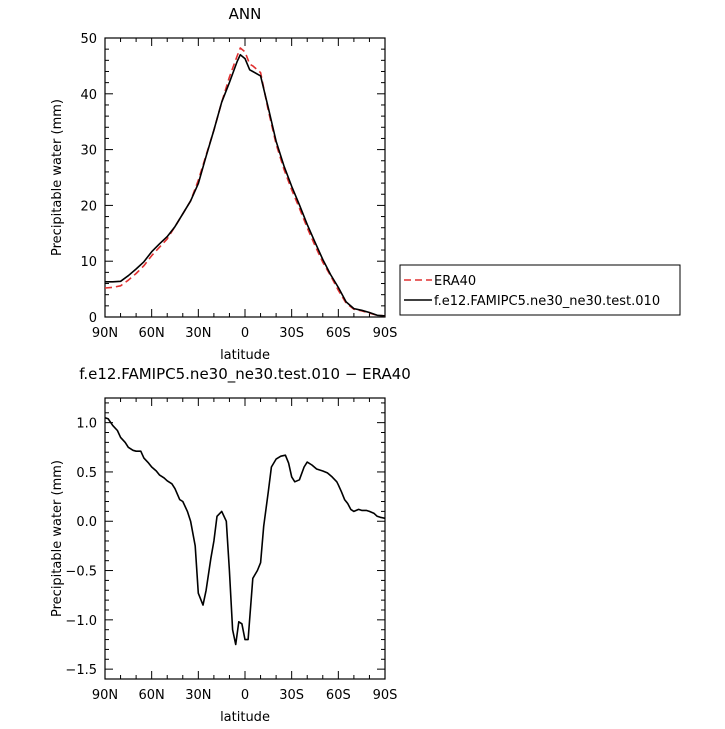  Describe the element at coordinates (81, 621) in the screenshot. I see `y-tick-label: −1.0` at that location.